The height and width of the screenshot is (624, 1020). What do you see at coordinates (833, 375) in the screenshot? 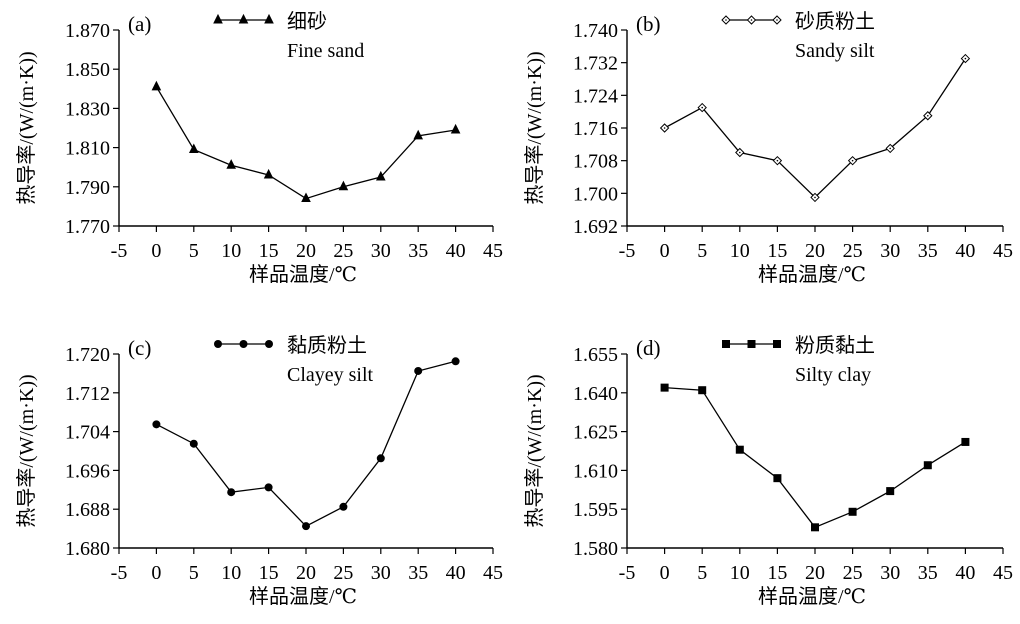
I see `legend-label-en: Silty clay` at bounding box center [833, 375].